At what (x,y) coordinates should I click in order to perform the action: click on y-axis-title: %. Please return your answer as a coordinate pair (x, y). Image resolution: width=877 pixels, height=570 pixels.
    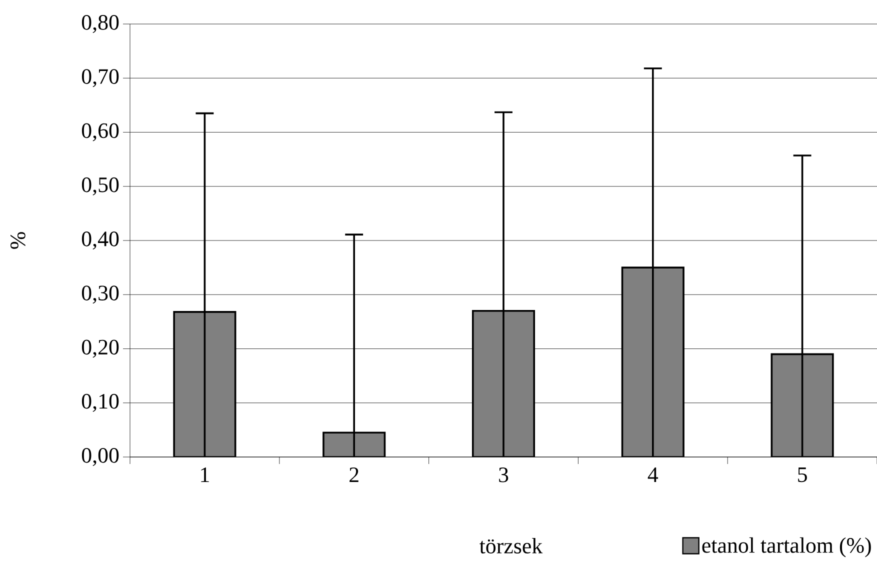
    Looking at the image, I should click on (18, 240).